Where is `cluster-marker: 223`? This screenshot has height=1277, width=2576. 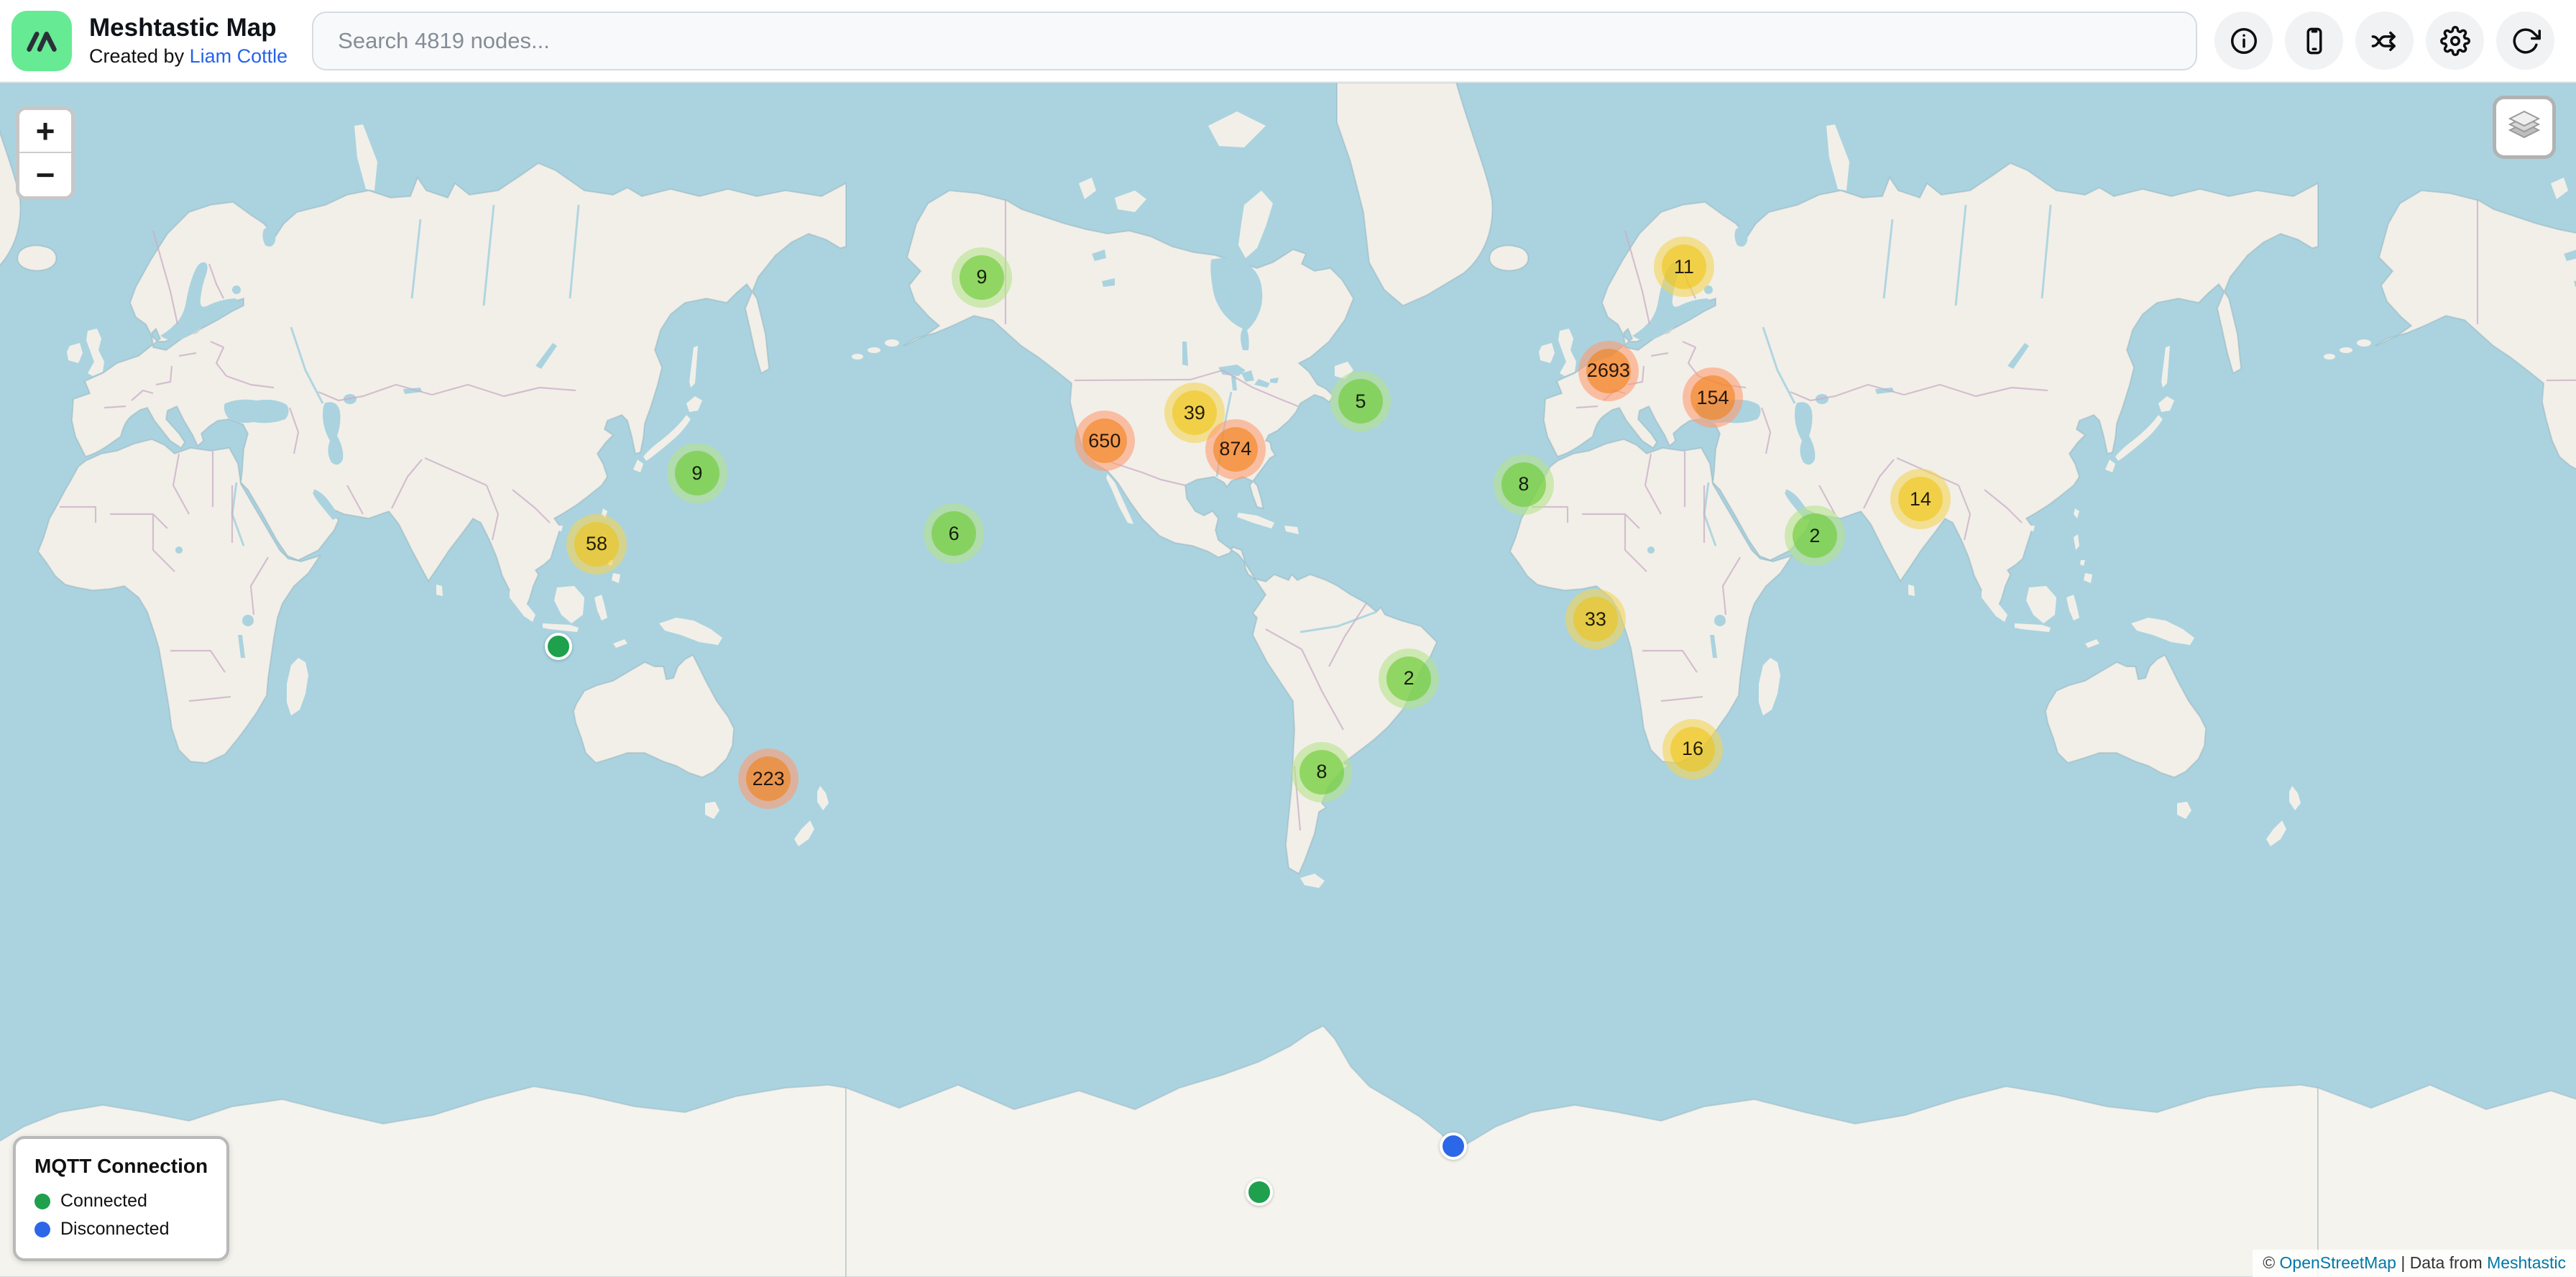 cluster-marker: 223 is located at coordinates (768, 779).